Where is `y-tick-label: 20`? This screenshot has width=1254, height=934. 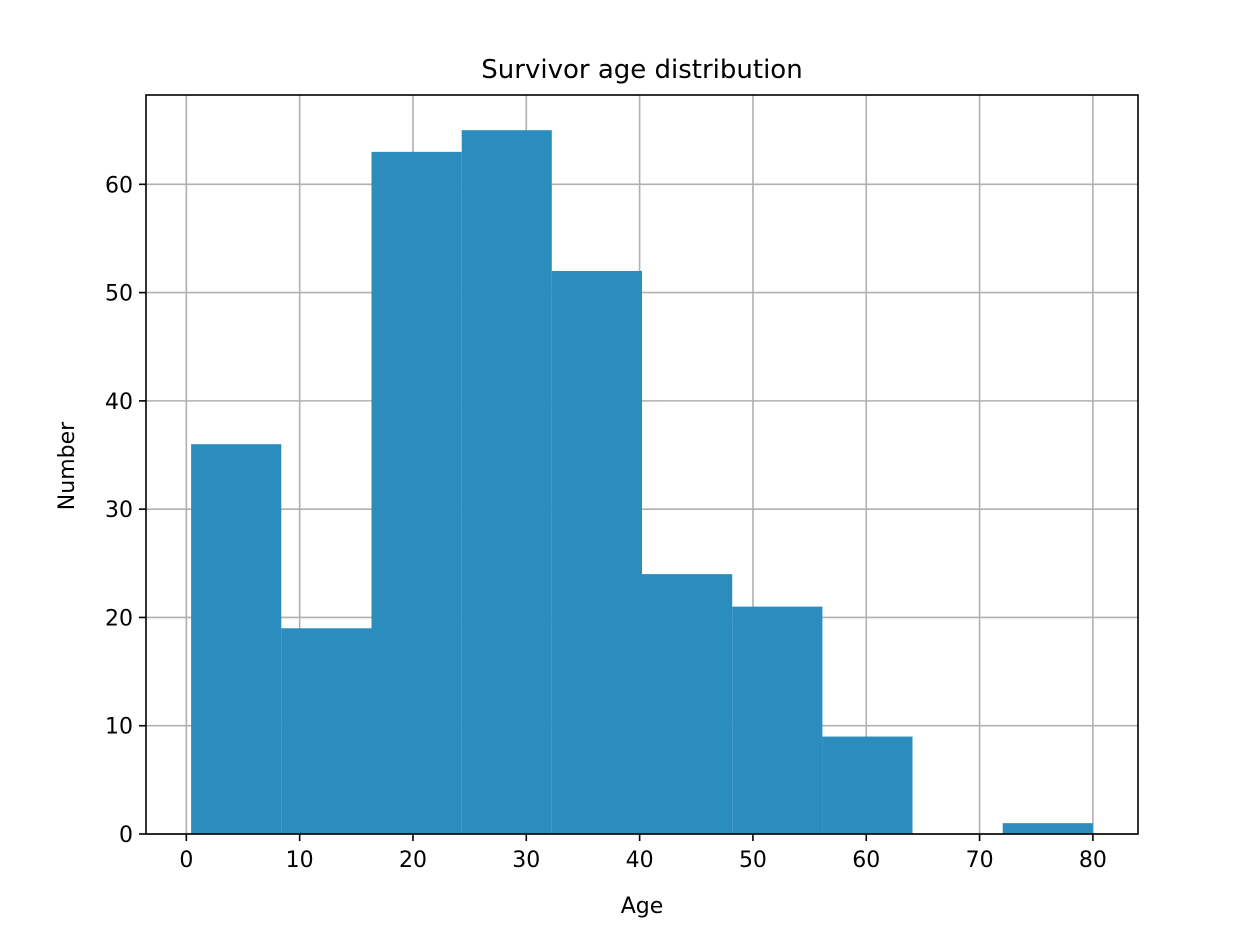 y-tick-label: 20 is located at coordinates (119, 618).